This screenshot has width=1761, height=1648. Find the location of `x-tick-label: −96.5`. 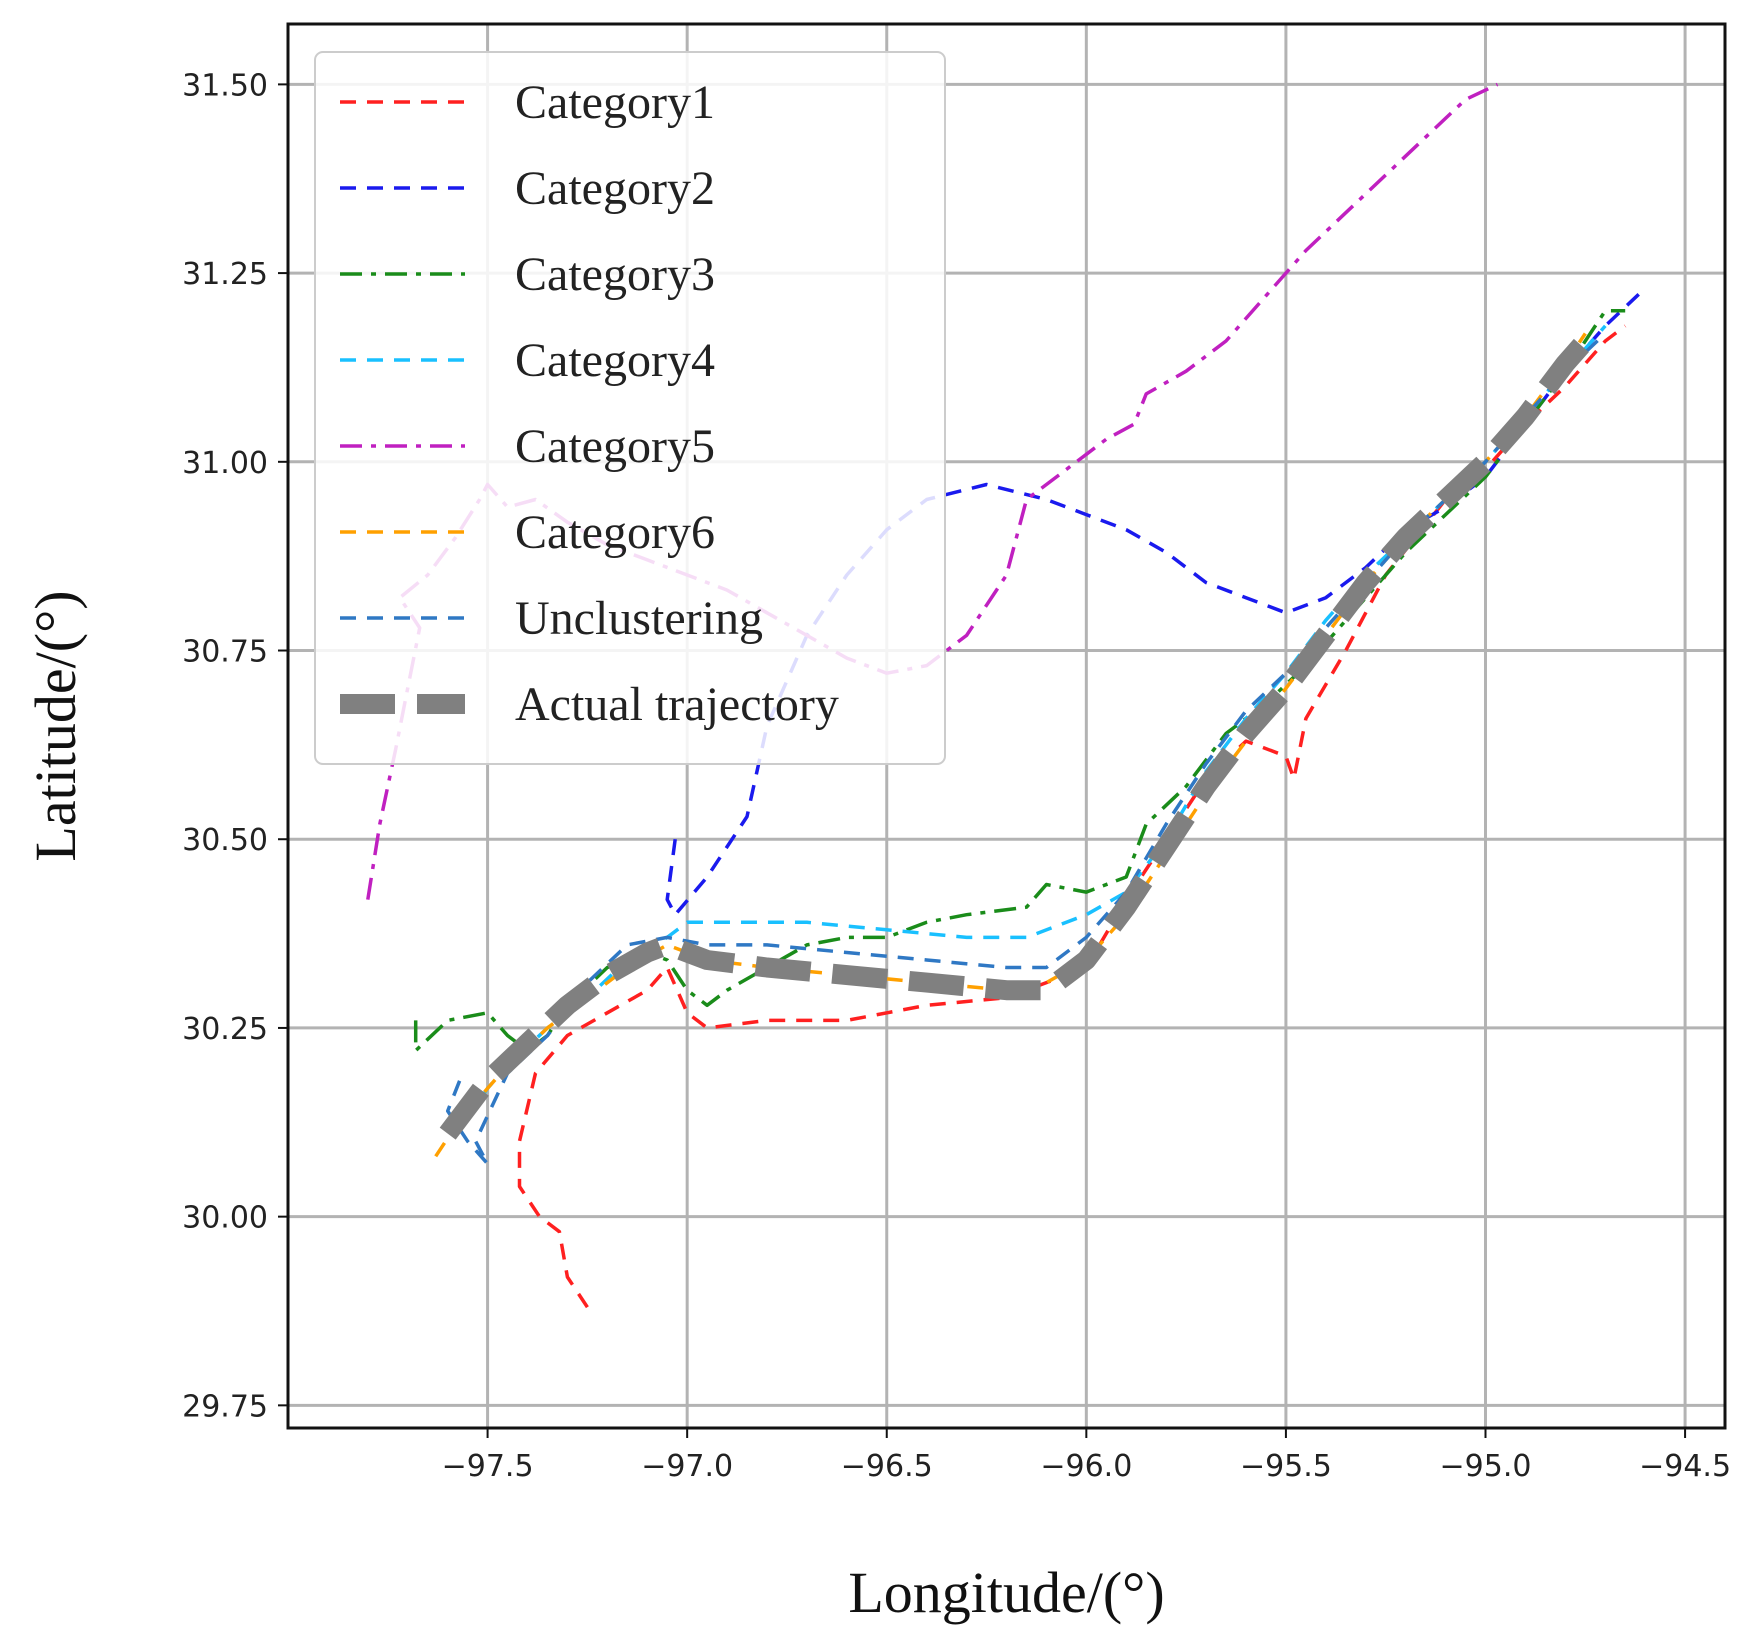

x-tick-label: −96.5 is located at coordinates (887, 1466).